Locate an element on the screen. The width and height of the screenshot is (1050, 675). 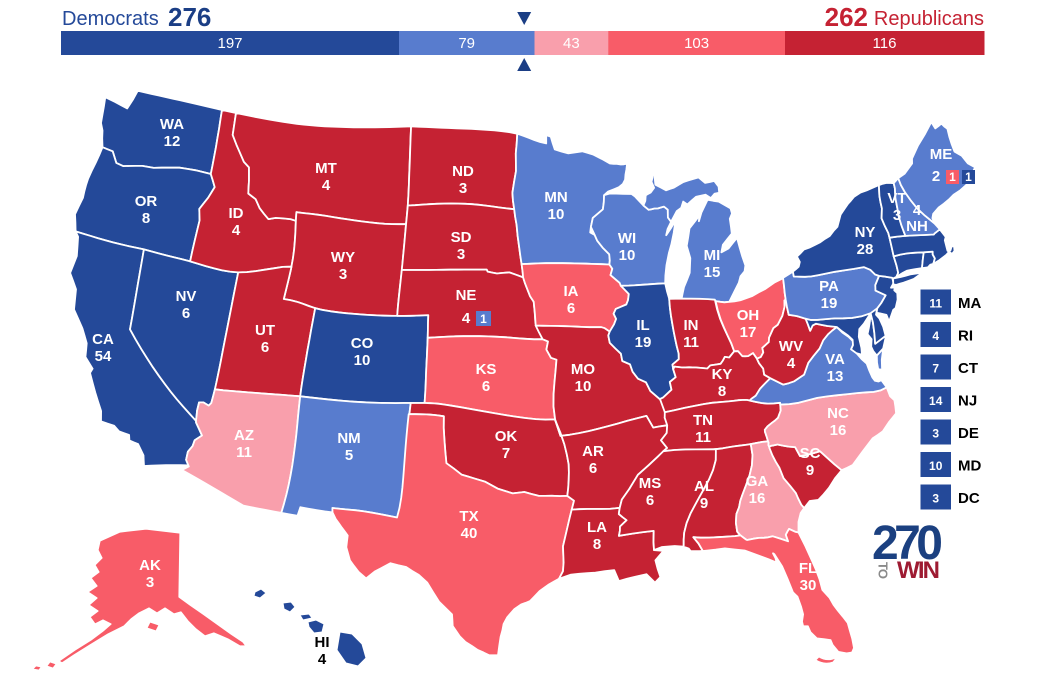
svg-text: 103 is located at coordinates (696, 43).